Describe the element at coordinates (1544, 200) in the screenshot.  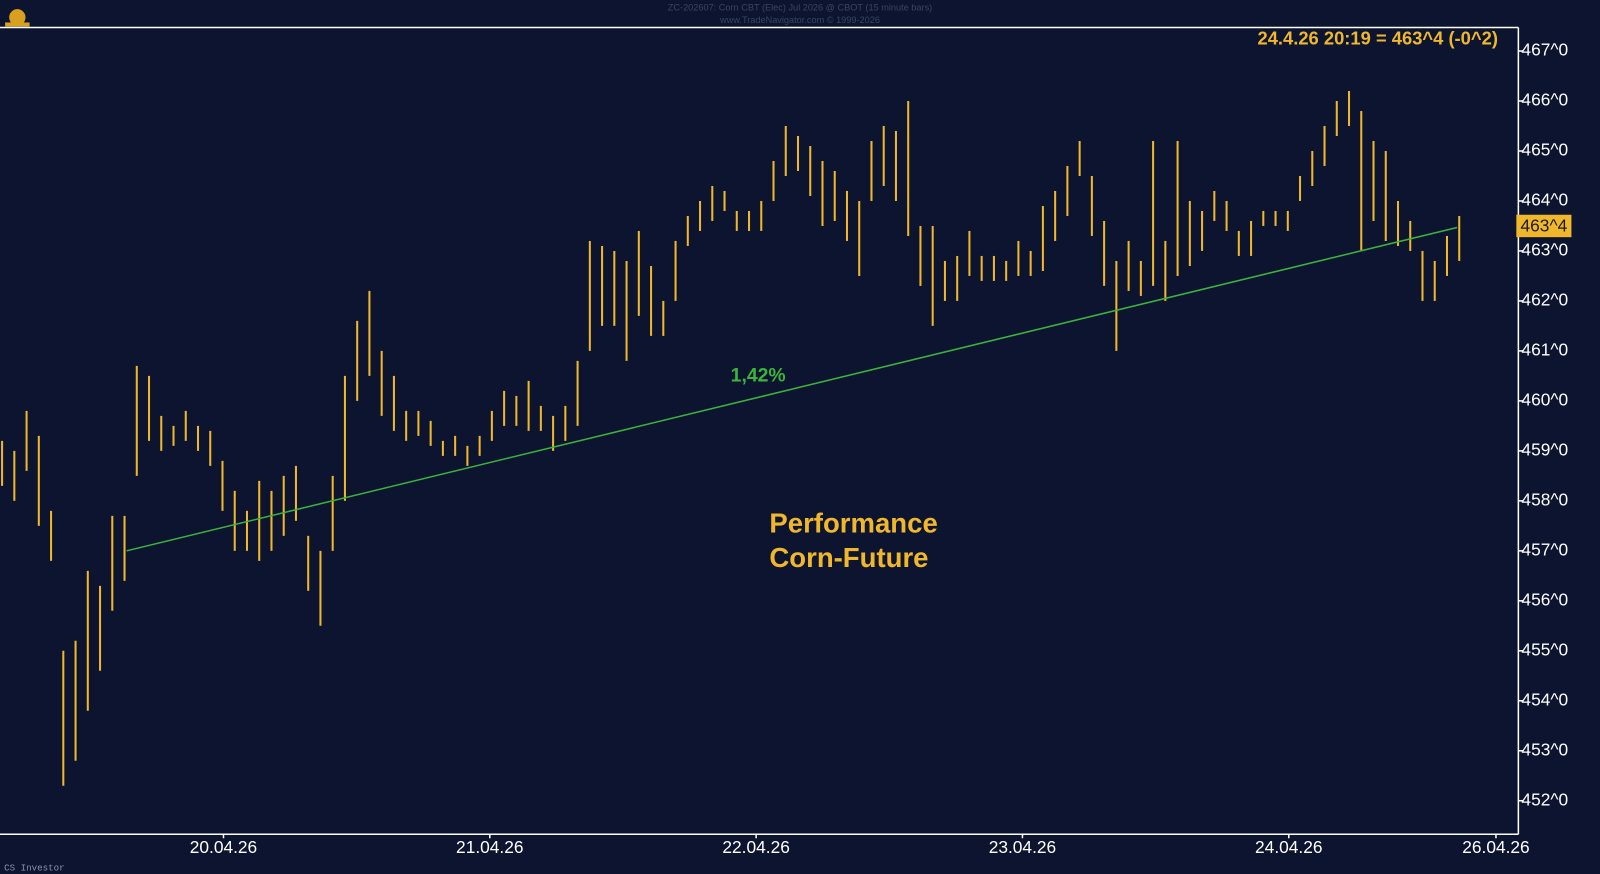
I see `y-tick-label: 464^0` at that location.